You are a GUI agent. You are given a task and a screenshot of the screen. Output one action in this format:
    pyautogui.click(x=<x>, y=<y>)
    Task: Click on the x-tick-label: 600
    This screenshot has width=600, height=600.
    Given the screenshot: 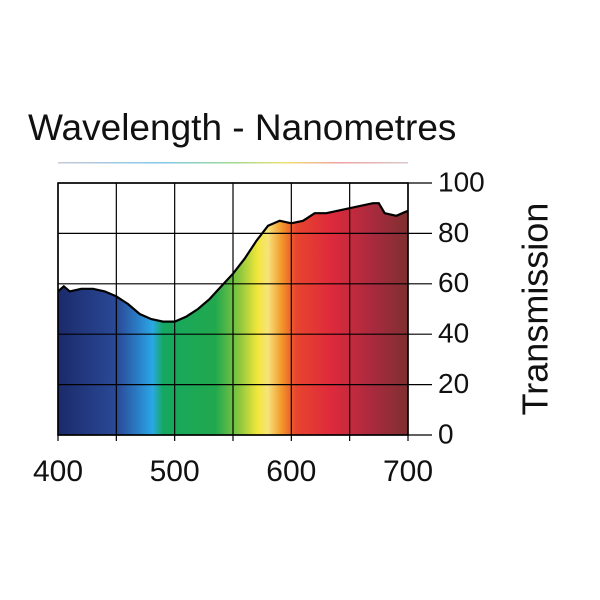 What is the action you would take?
    pyautogui.click(x=291, y=471)
    